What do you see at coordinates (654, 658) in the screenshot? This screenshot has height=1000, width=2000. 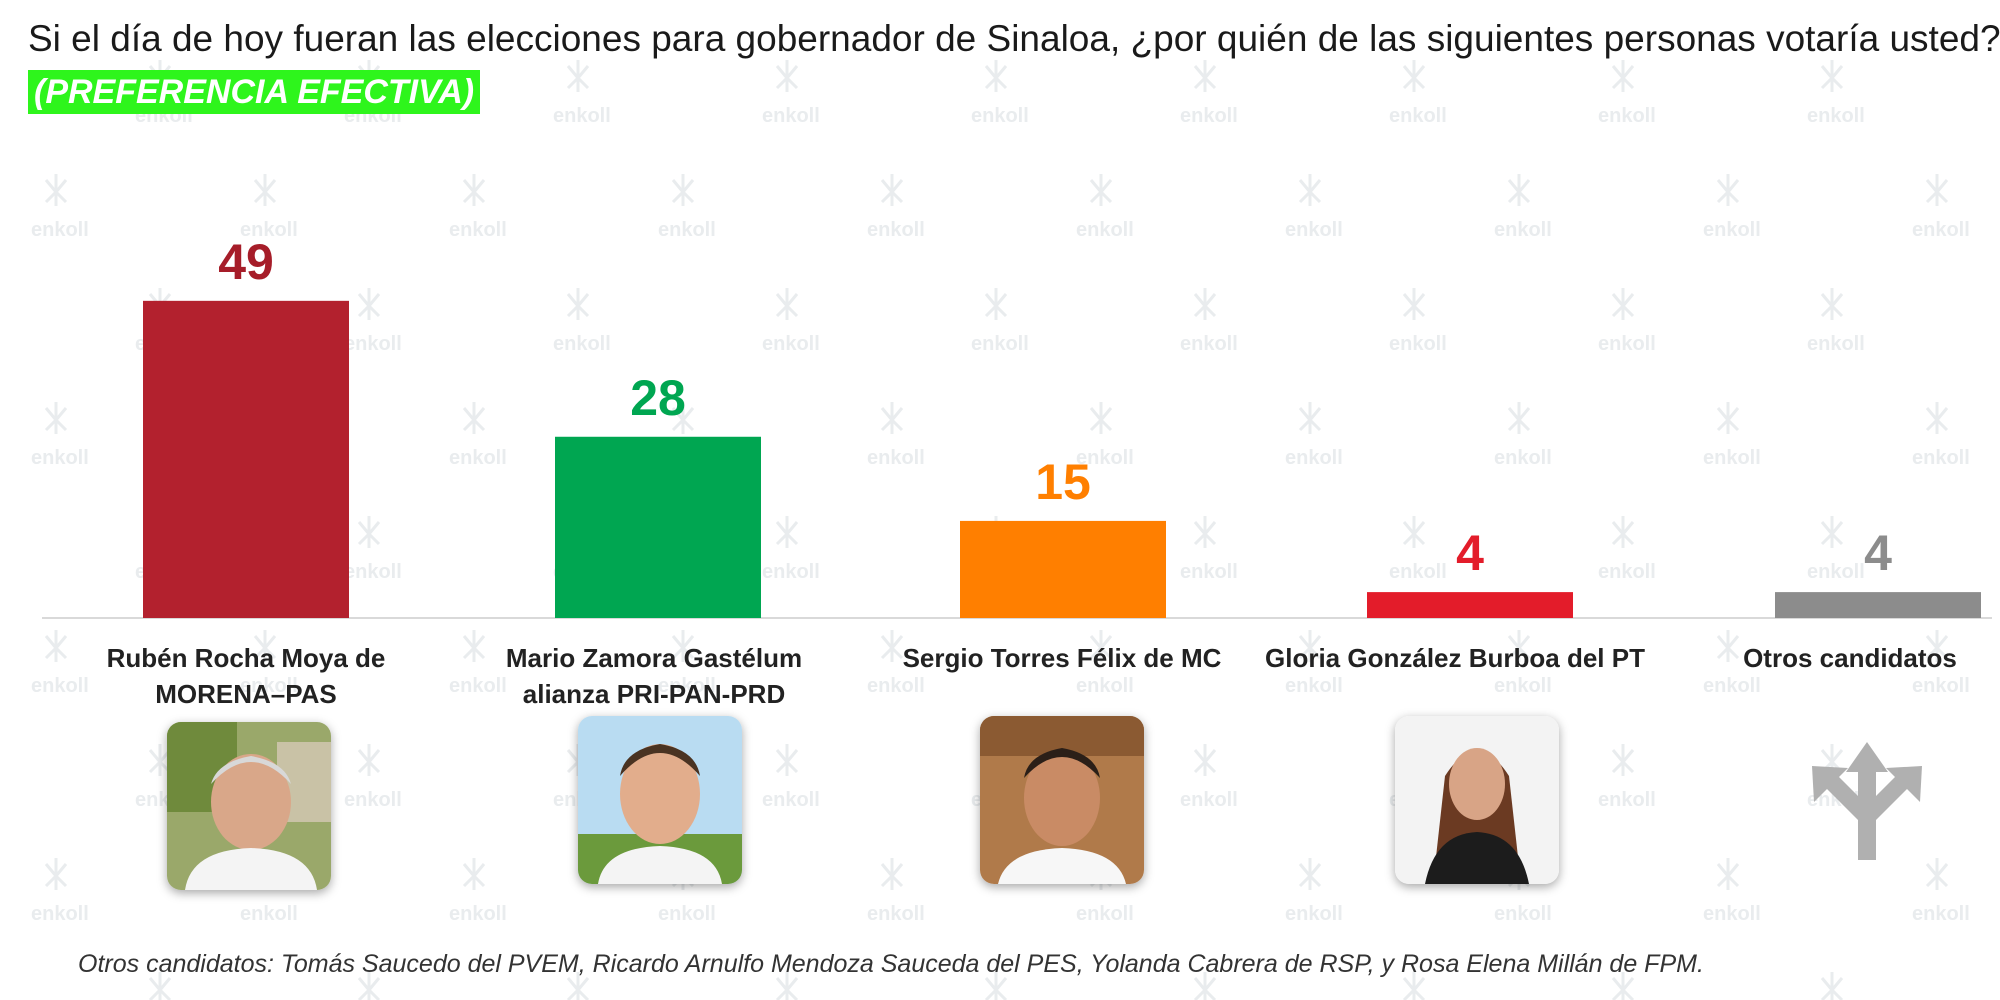 I see `candidate-name: Mario Zamora Gastélum` at bounding box center [654, 658].